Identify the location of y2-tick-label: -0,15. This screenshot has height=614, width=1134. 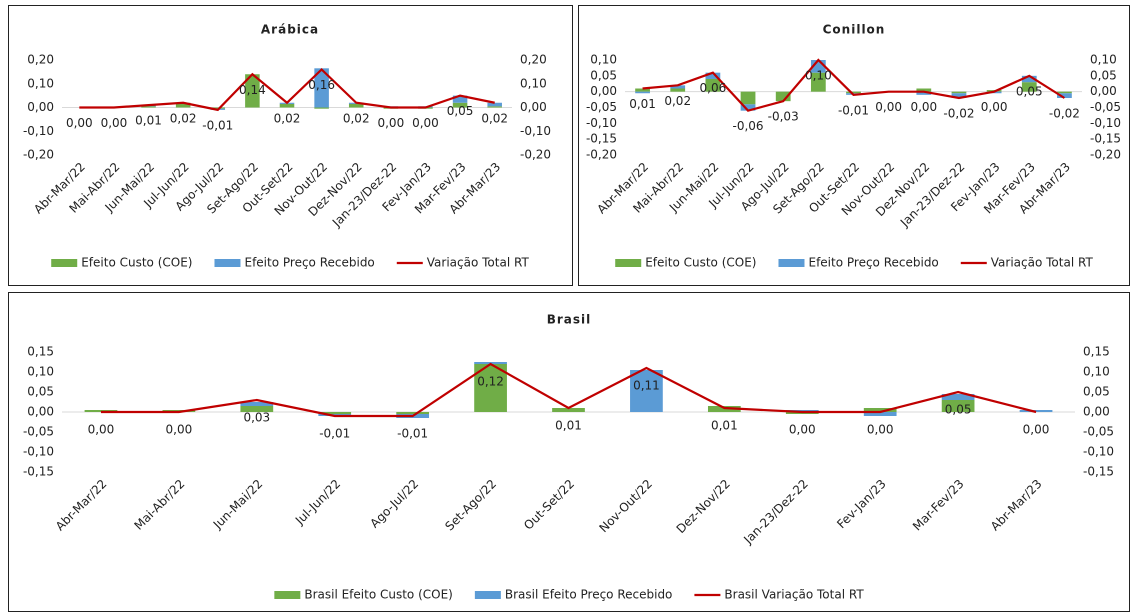
(1105, 139).